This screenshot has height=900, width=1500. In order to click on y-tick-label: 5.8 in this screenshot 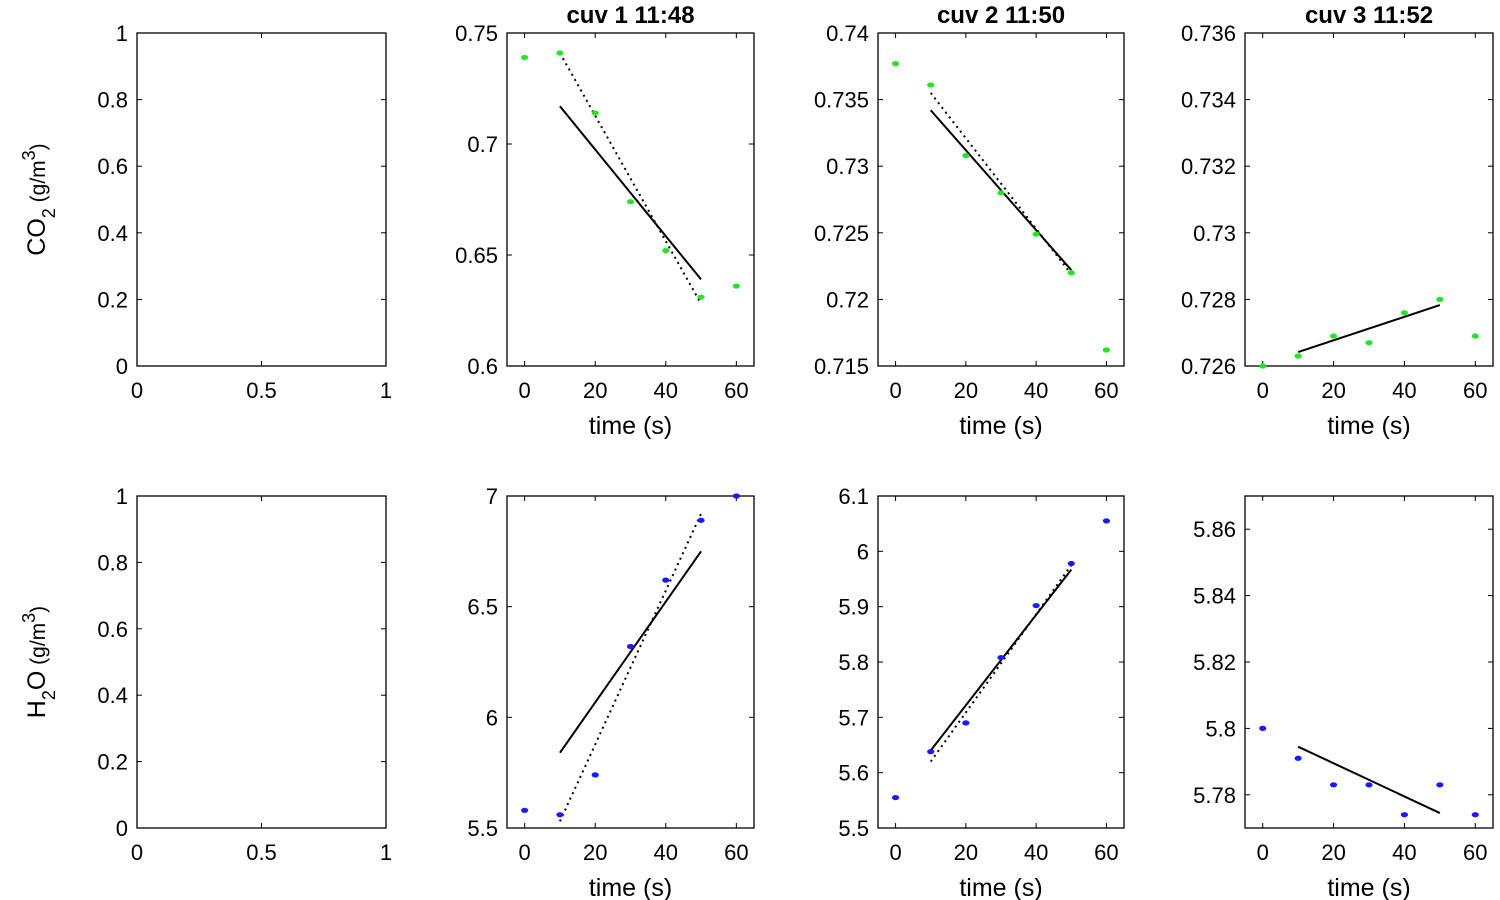, I will do `click(853, 662)`.